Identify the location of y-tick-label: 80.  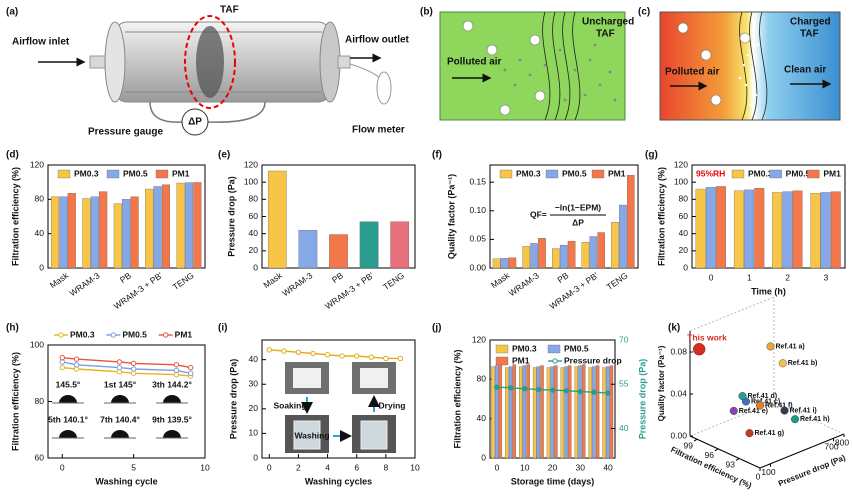
(482, 379).